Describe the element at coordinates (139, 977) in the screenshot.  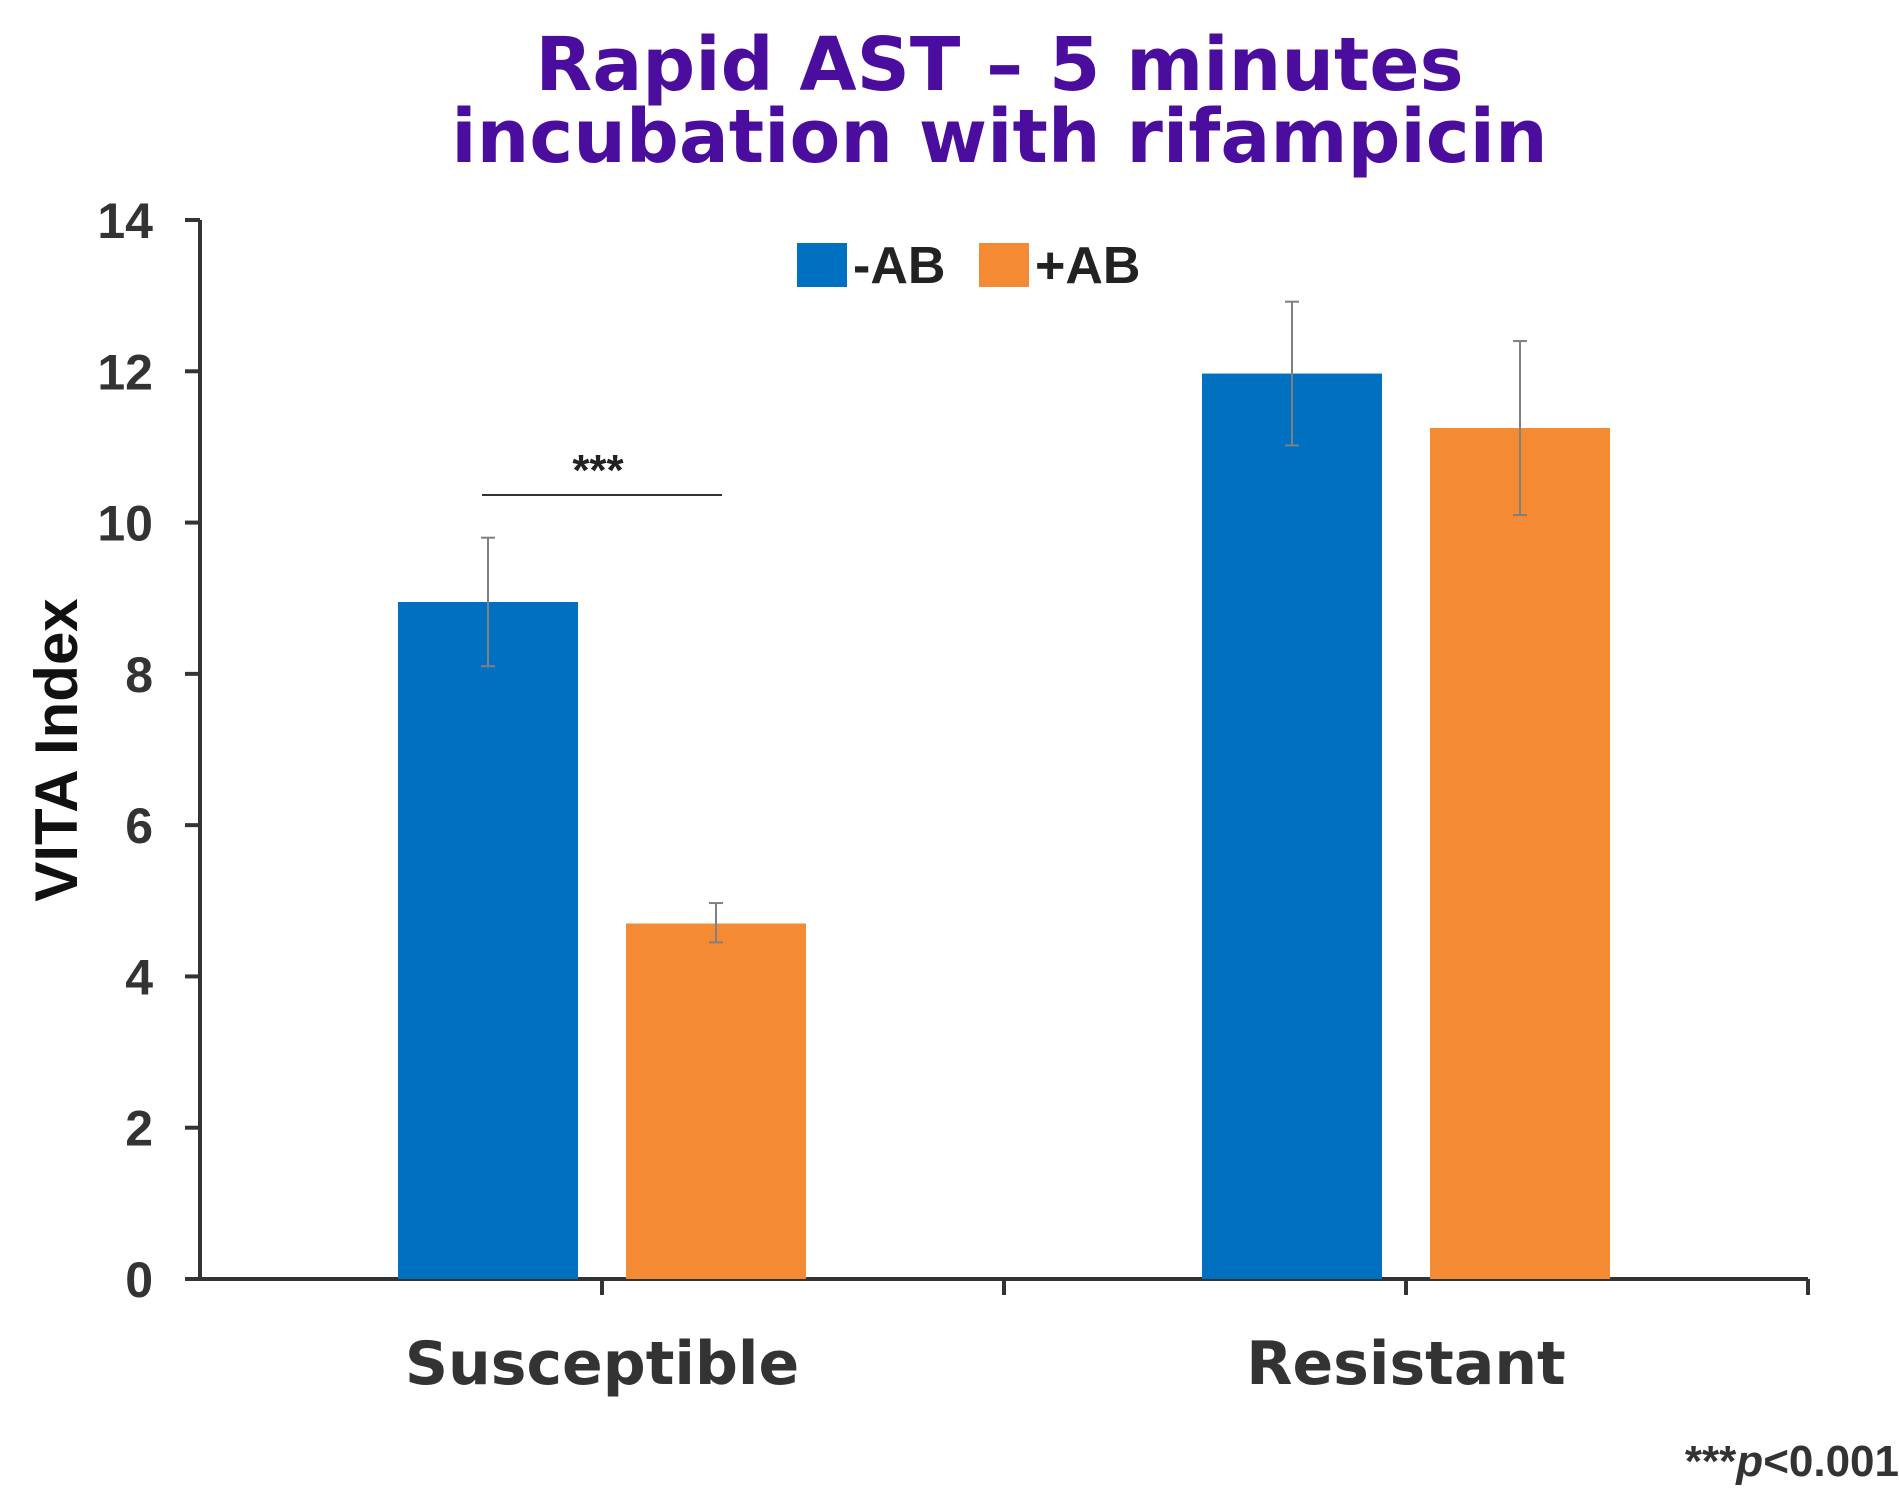
I see `y-tick-label: 4` at that location.